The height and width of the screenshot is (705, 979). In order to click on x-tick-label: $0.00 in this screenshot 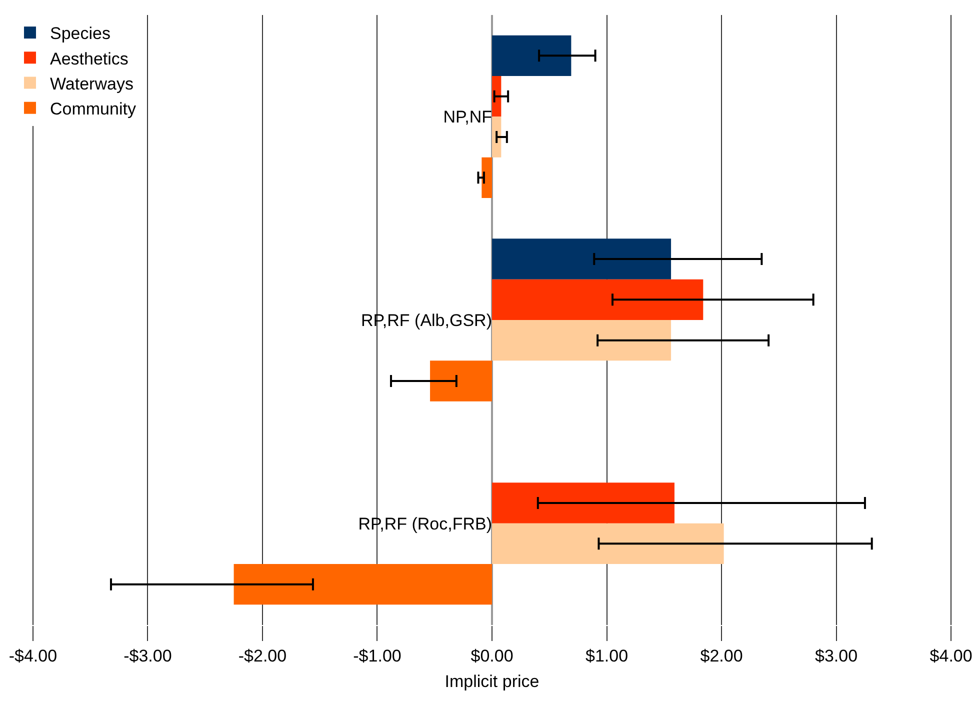, I will do `click(492, 656)`.